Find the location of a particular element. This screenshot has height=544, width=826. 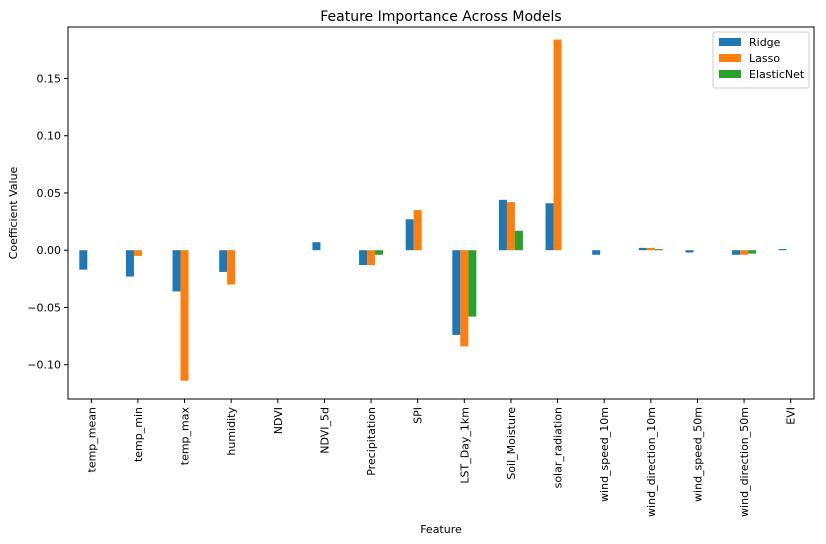

x-tick-label: SPI is located at coordinates (418, 415).